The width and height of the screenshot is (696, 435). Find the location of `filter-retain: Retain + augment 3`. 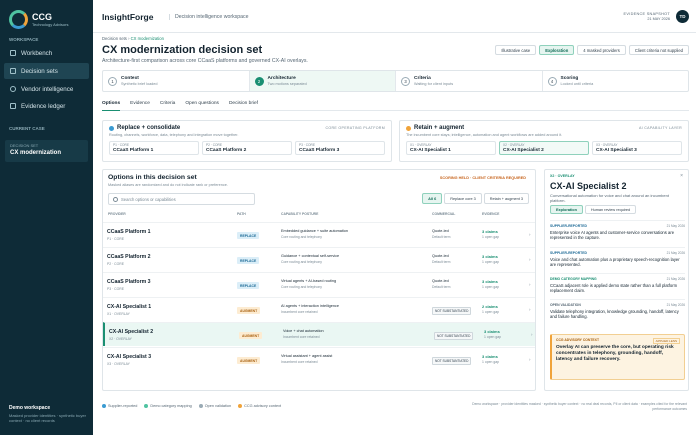

filter-retain: Retain + augment 3 is located at coordinates (506, 198).